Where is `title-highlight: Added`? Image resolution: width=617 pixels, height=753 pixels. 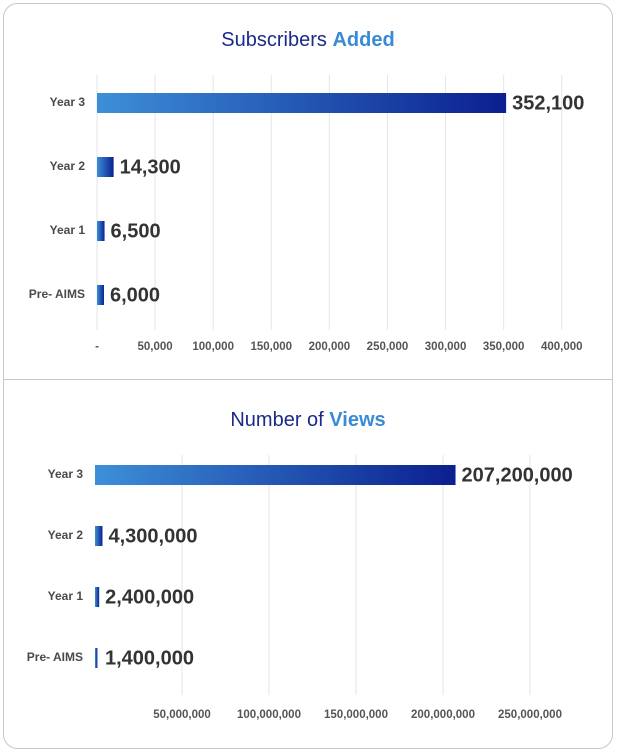
title-highlight: Added is located at coordinates (363, 40).